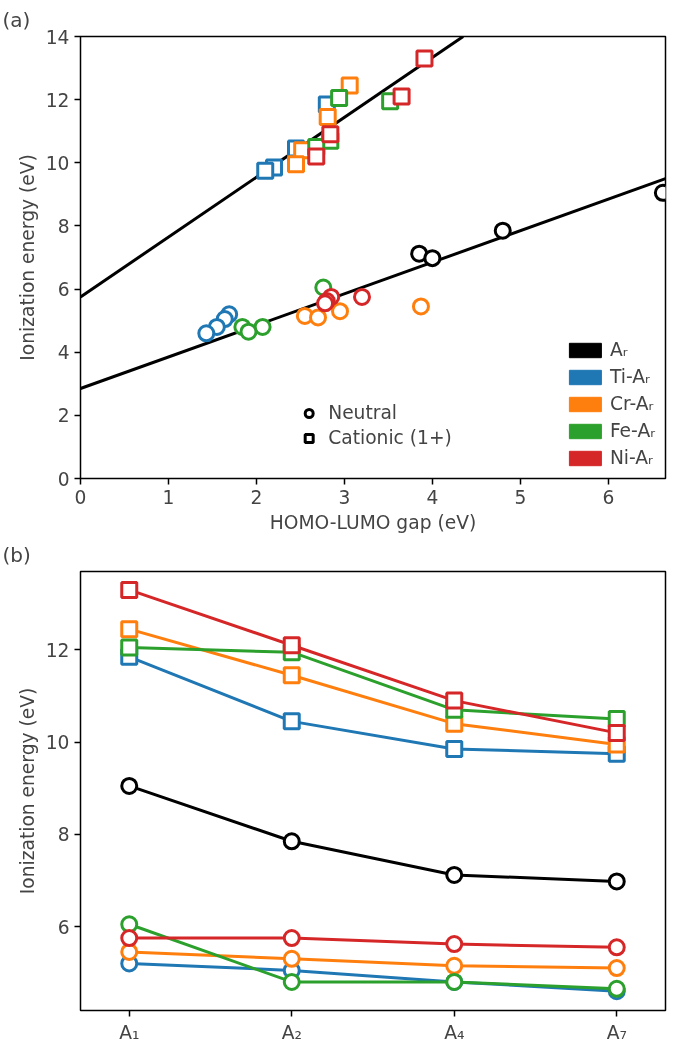 The height and width of the screenshot is (1060, 675). Describe the element at coordinates (608, 497) in the screenshot. I see `x-tick-label: 6` at that location.